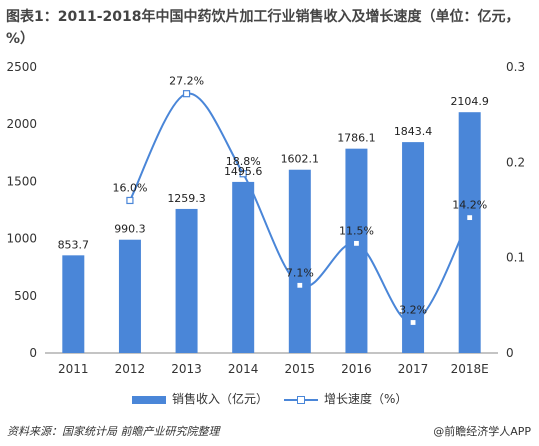 The height and width of the screenshot is (446, 539). Describe the element at coordinates (515, 258) in the screenshot. I see `y-right-tick-label: 0.1` at that location.